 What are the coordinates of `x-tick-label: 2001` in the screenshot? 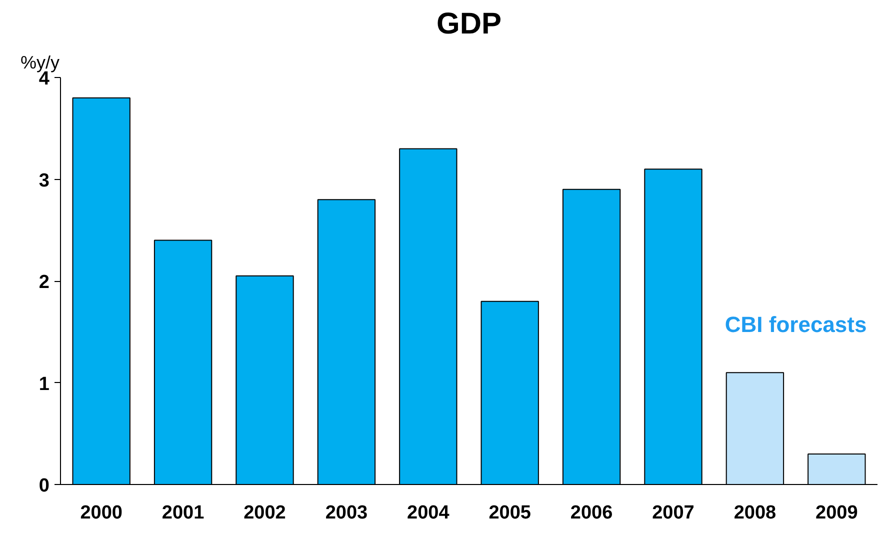 It's located at (183, 513).